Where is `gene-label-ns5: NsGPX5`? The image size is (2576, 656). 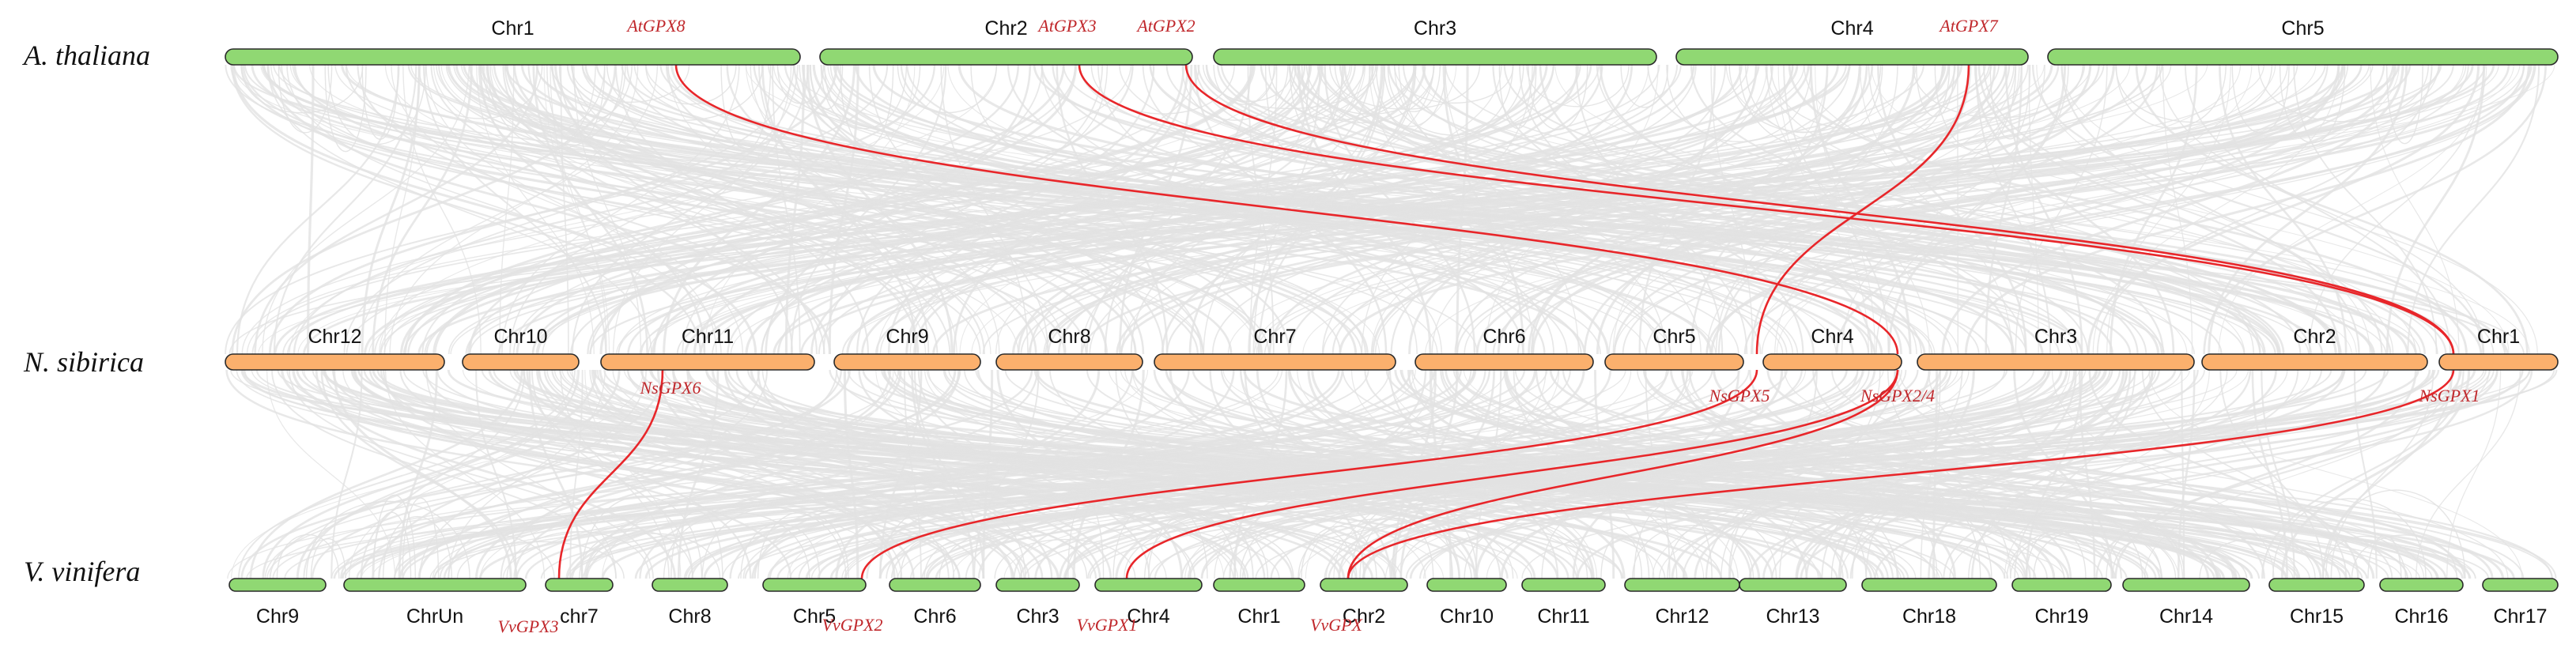 gene-label-ns5: NsGPX5 is located at coordinates (1739, 395).